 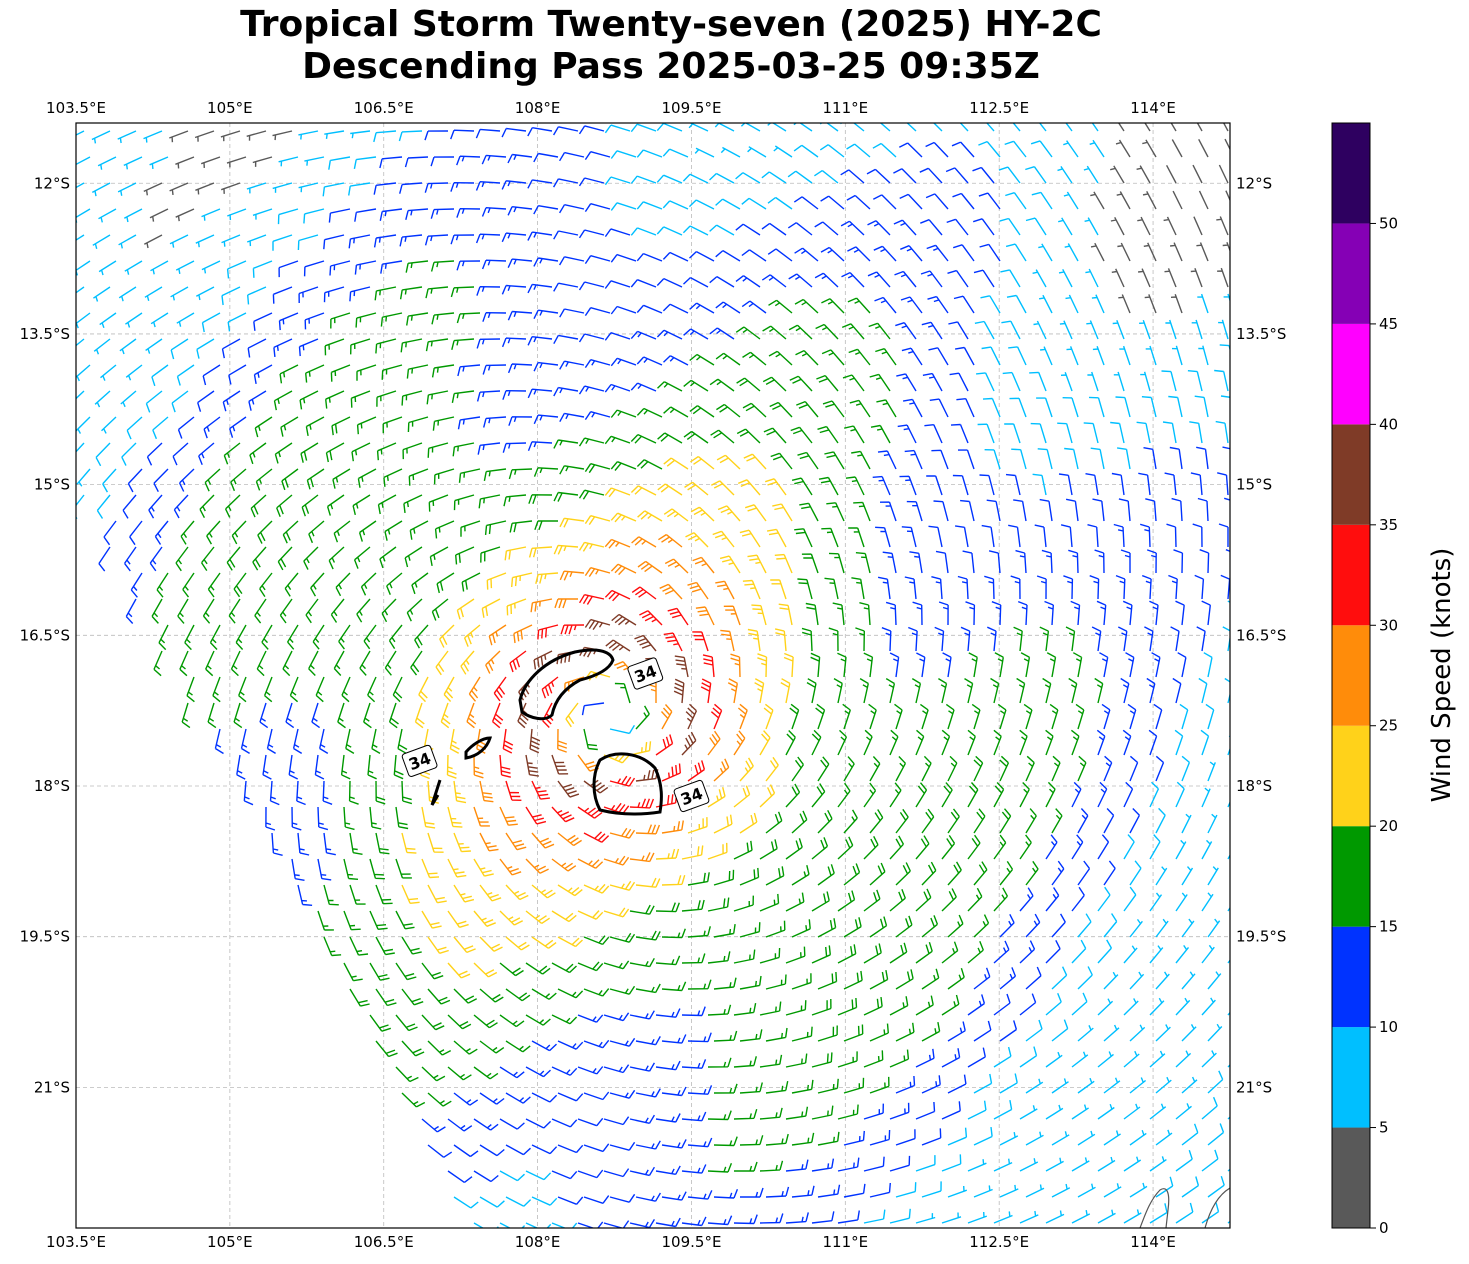 I want to click on colorbar-tick-label: 45, so click(x=1388, y=324).